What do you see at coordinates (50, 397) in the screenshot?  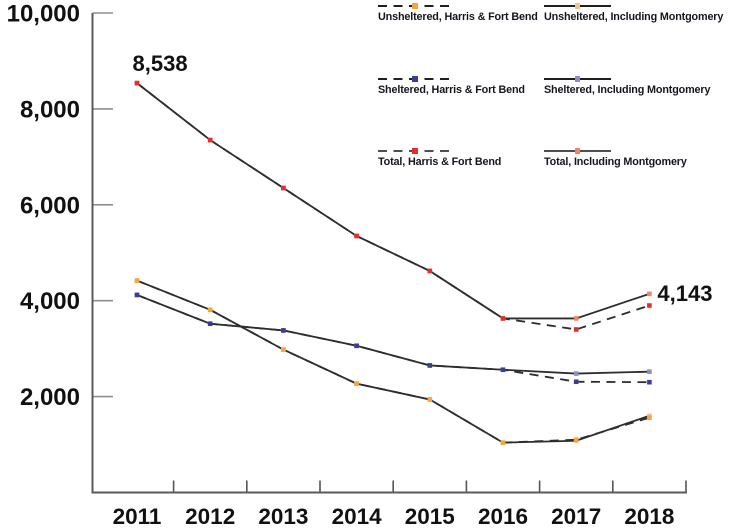 I see `y-tick-label: 2,000` at bounding box center [50, 397].